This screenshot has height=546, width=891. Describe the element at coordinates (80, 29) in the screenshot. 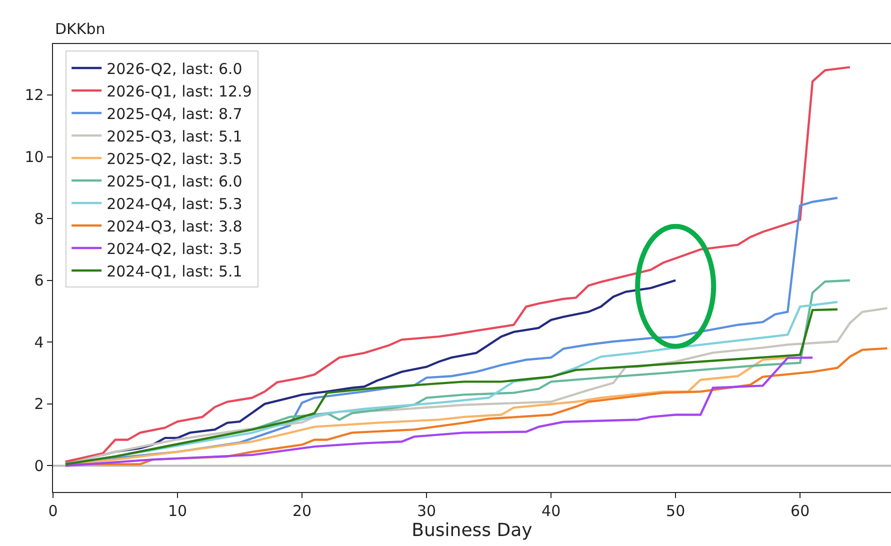

I see `y-axis-title: DKKbn` at that location.